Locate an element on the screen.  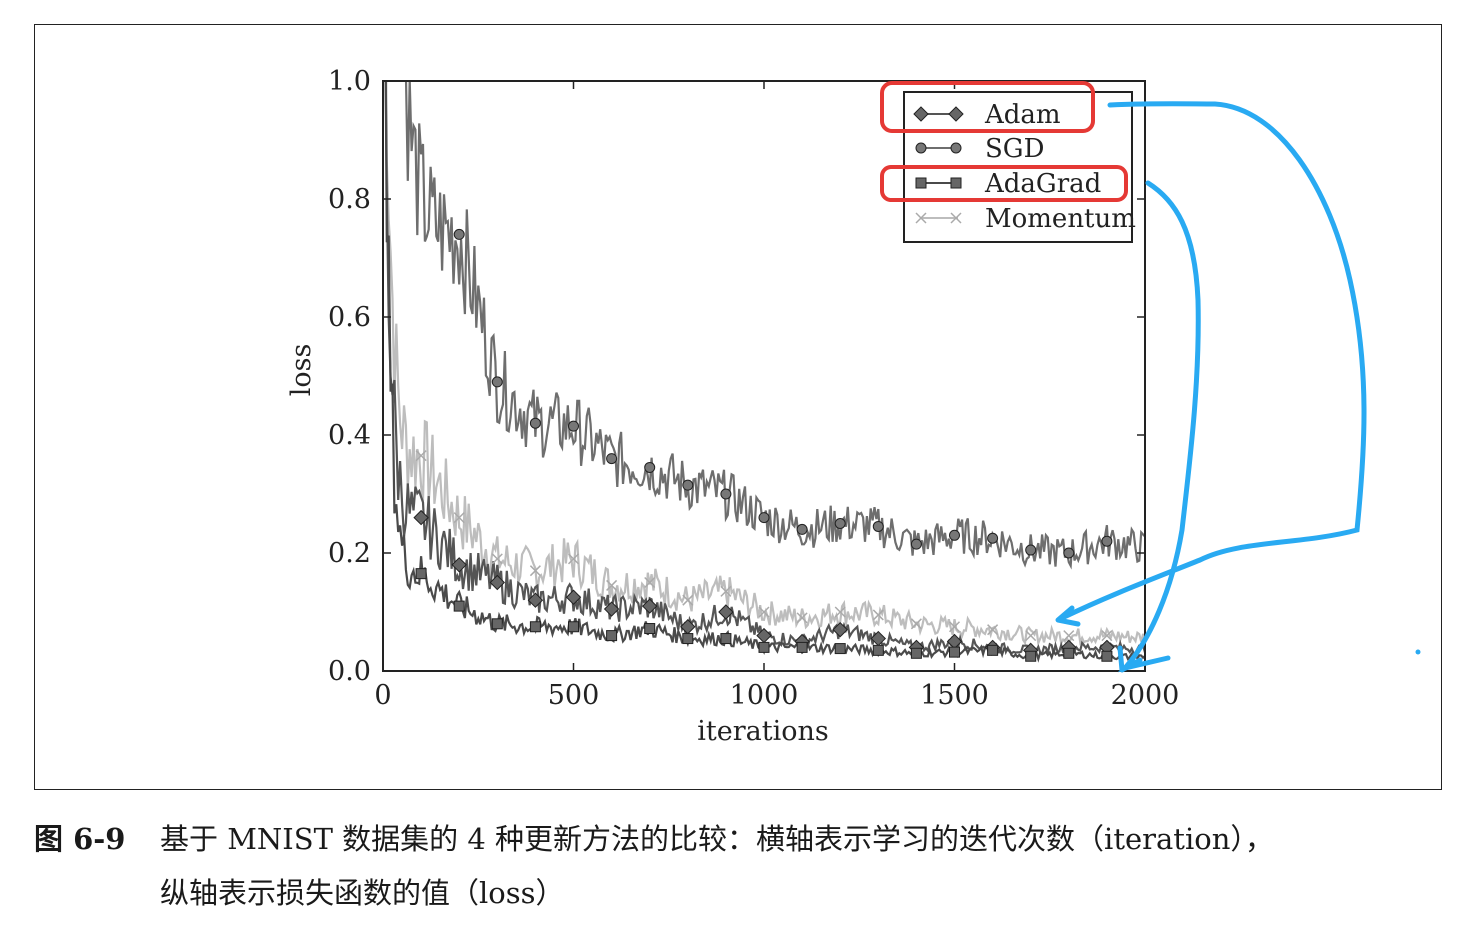
legend-label-sgd: SGD is located at coordinates (1014, 149).